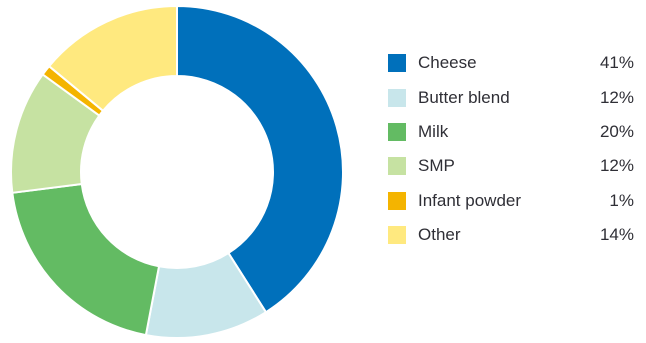  Describe the element at coordinates (513, 132) in the screenshot. I see `legend-item-milk: Milk 20%` at that location.